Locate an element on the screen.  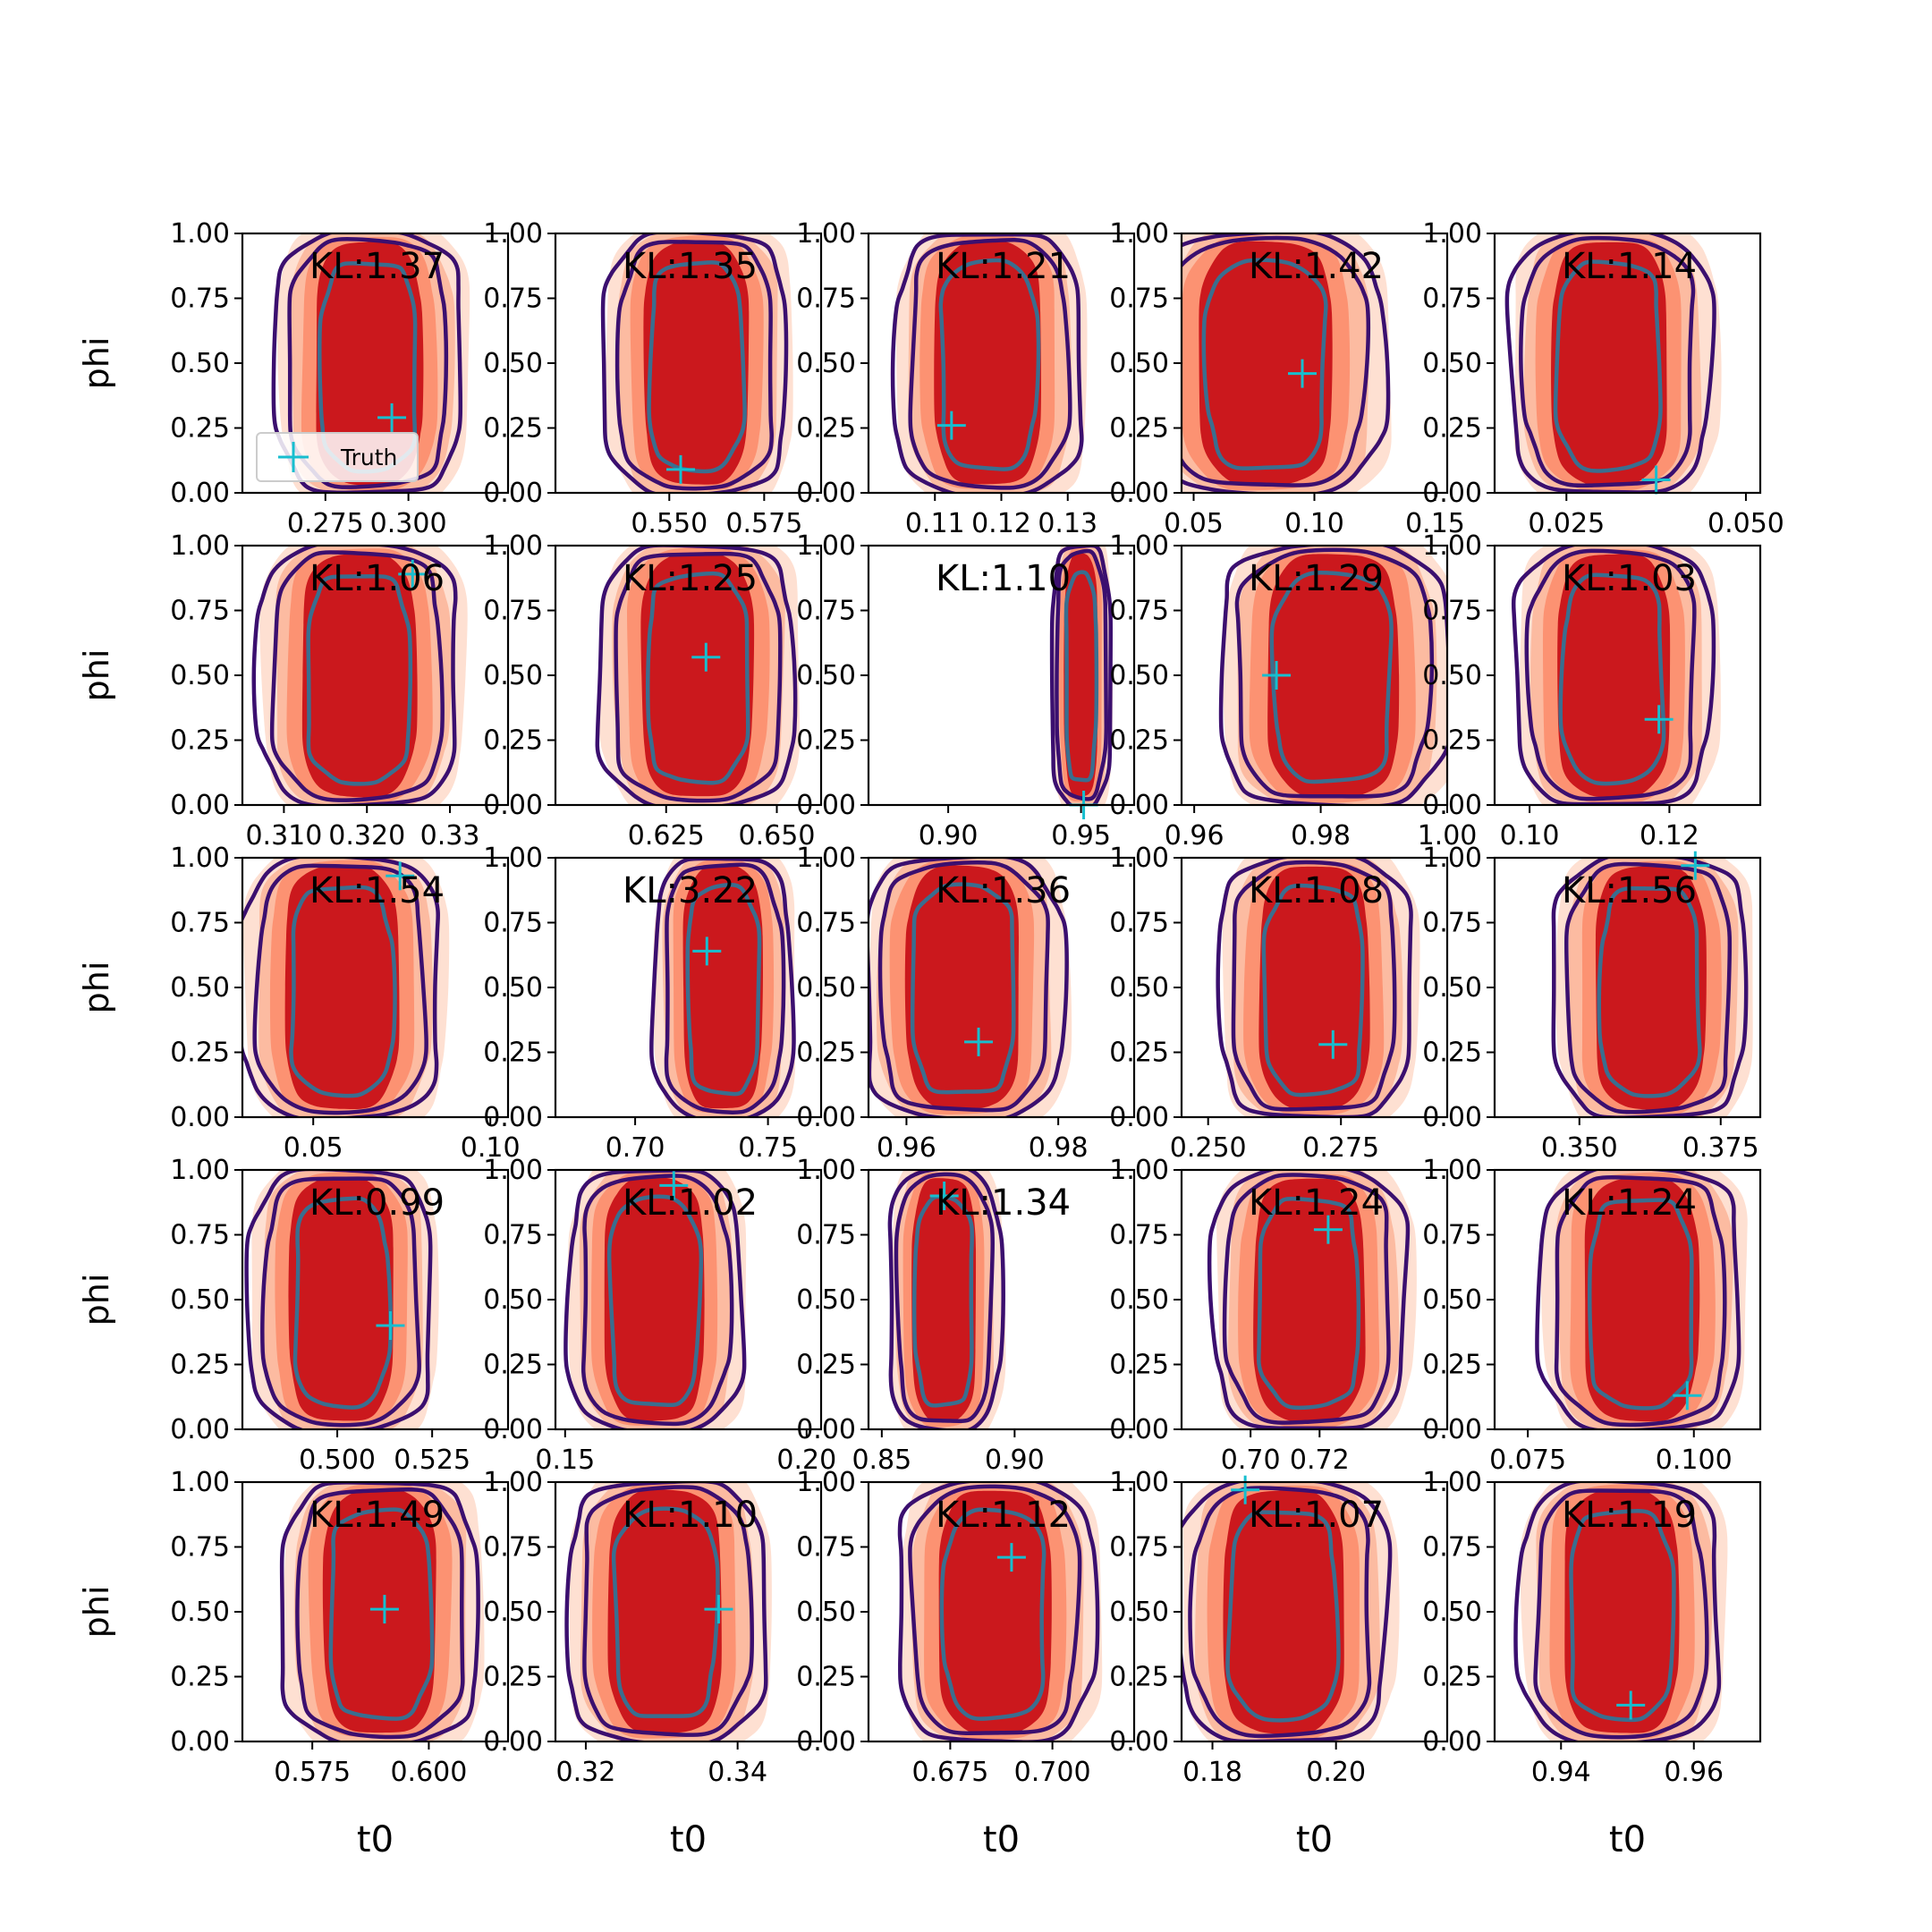
x-tick-label: 0.550 is located at coordinates (669, 523).